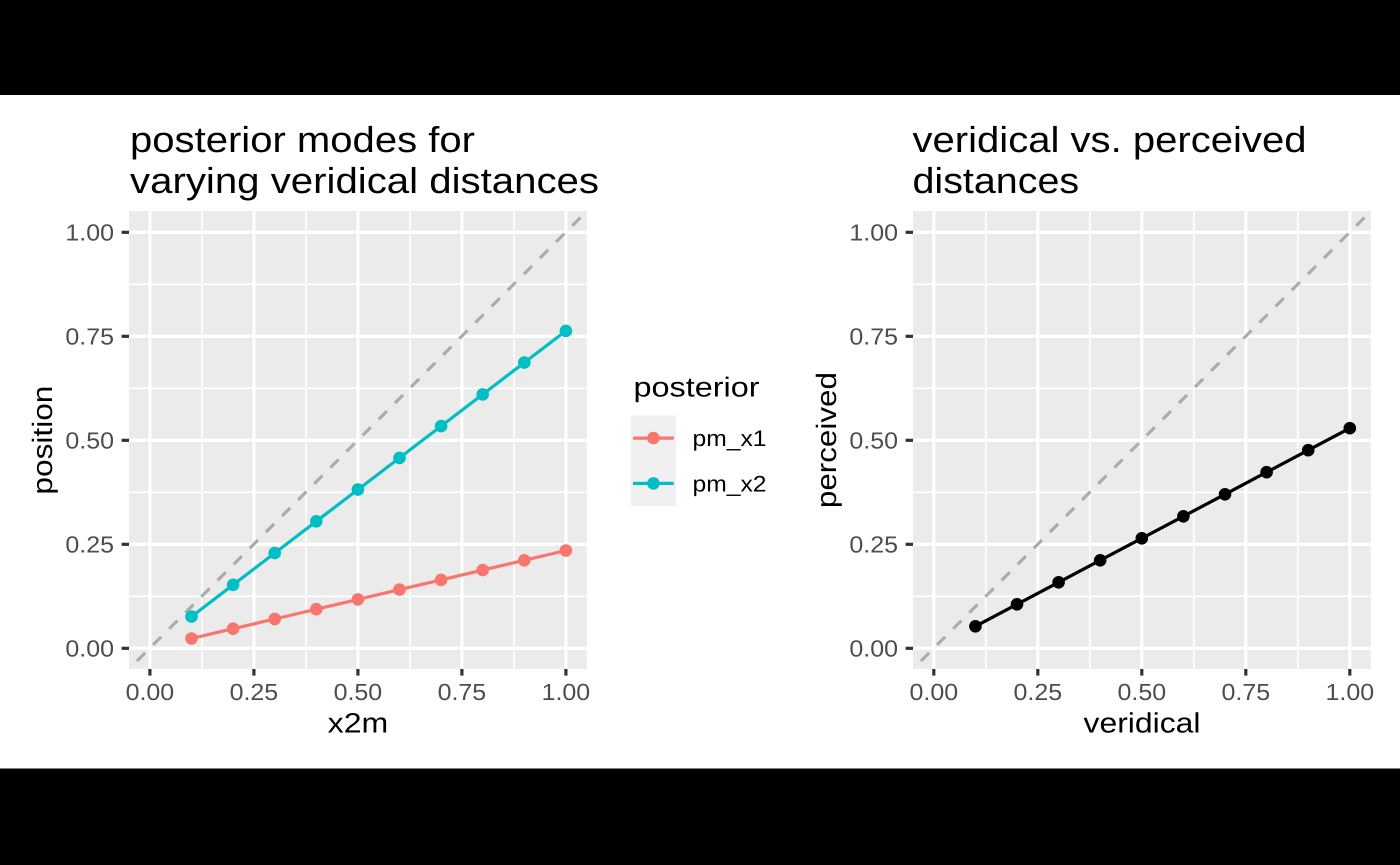 This screenshot has width=1400, height=865. I want to click on svg-text: x2m, so click(358, 723).